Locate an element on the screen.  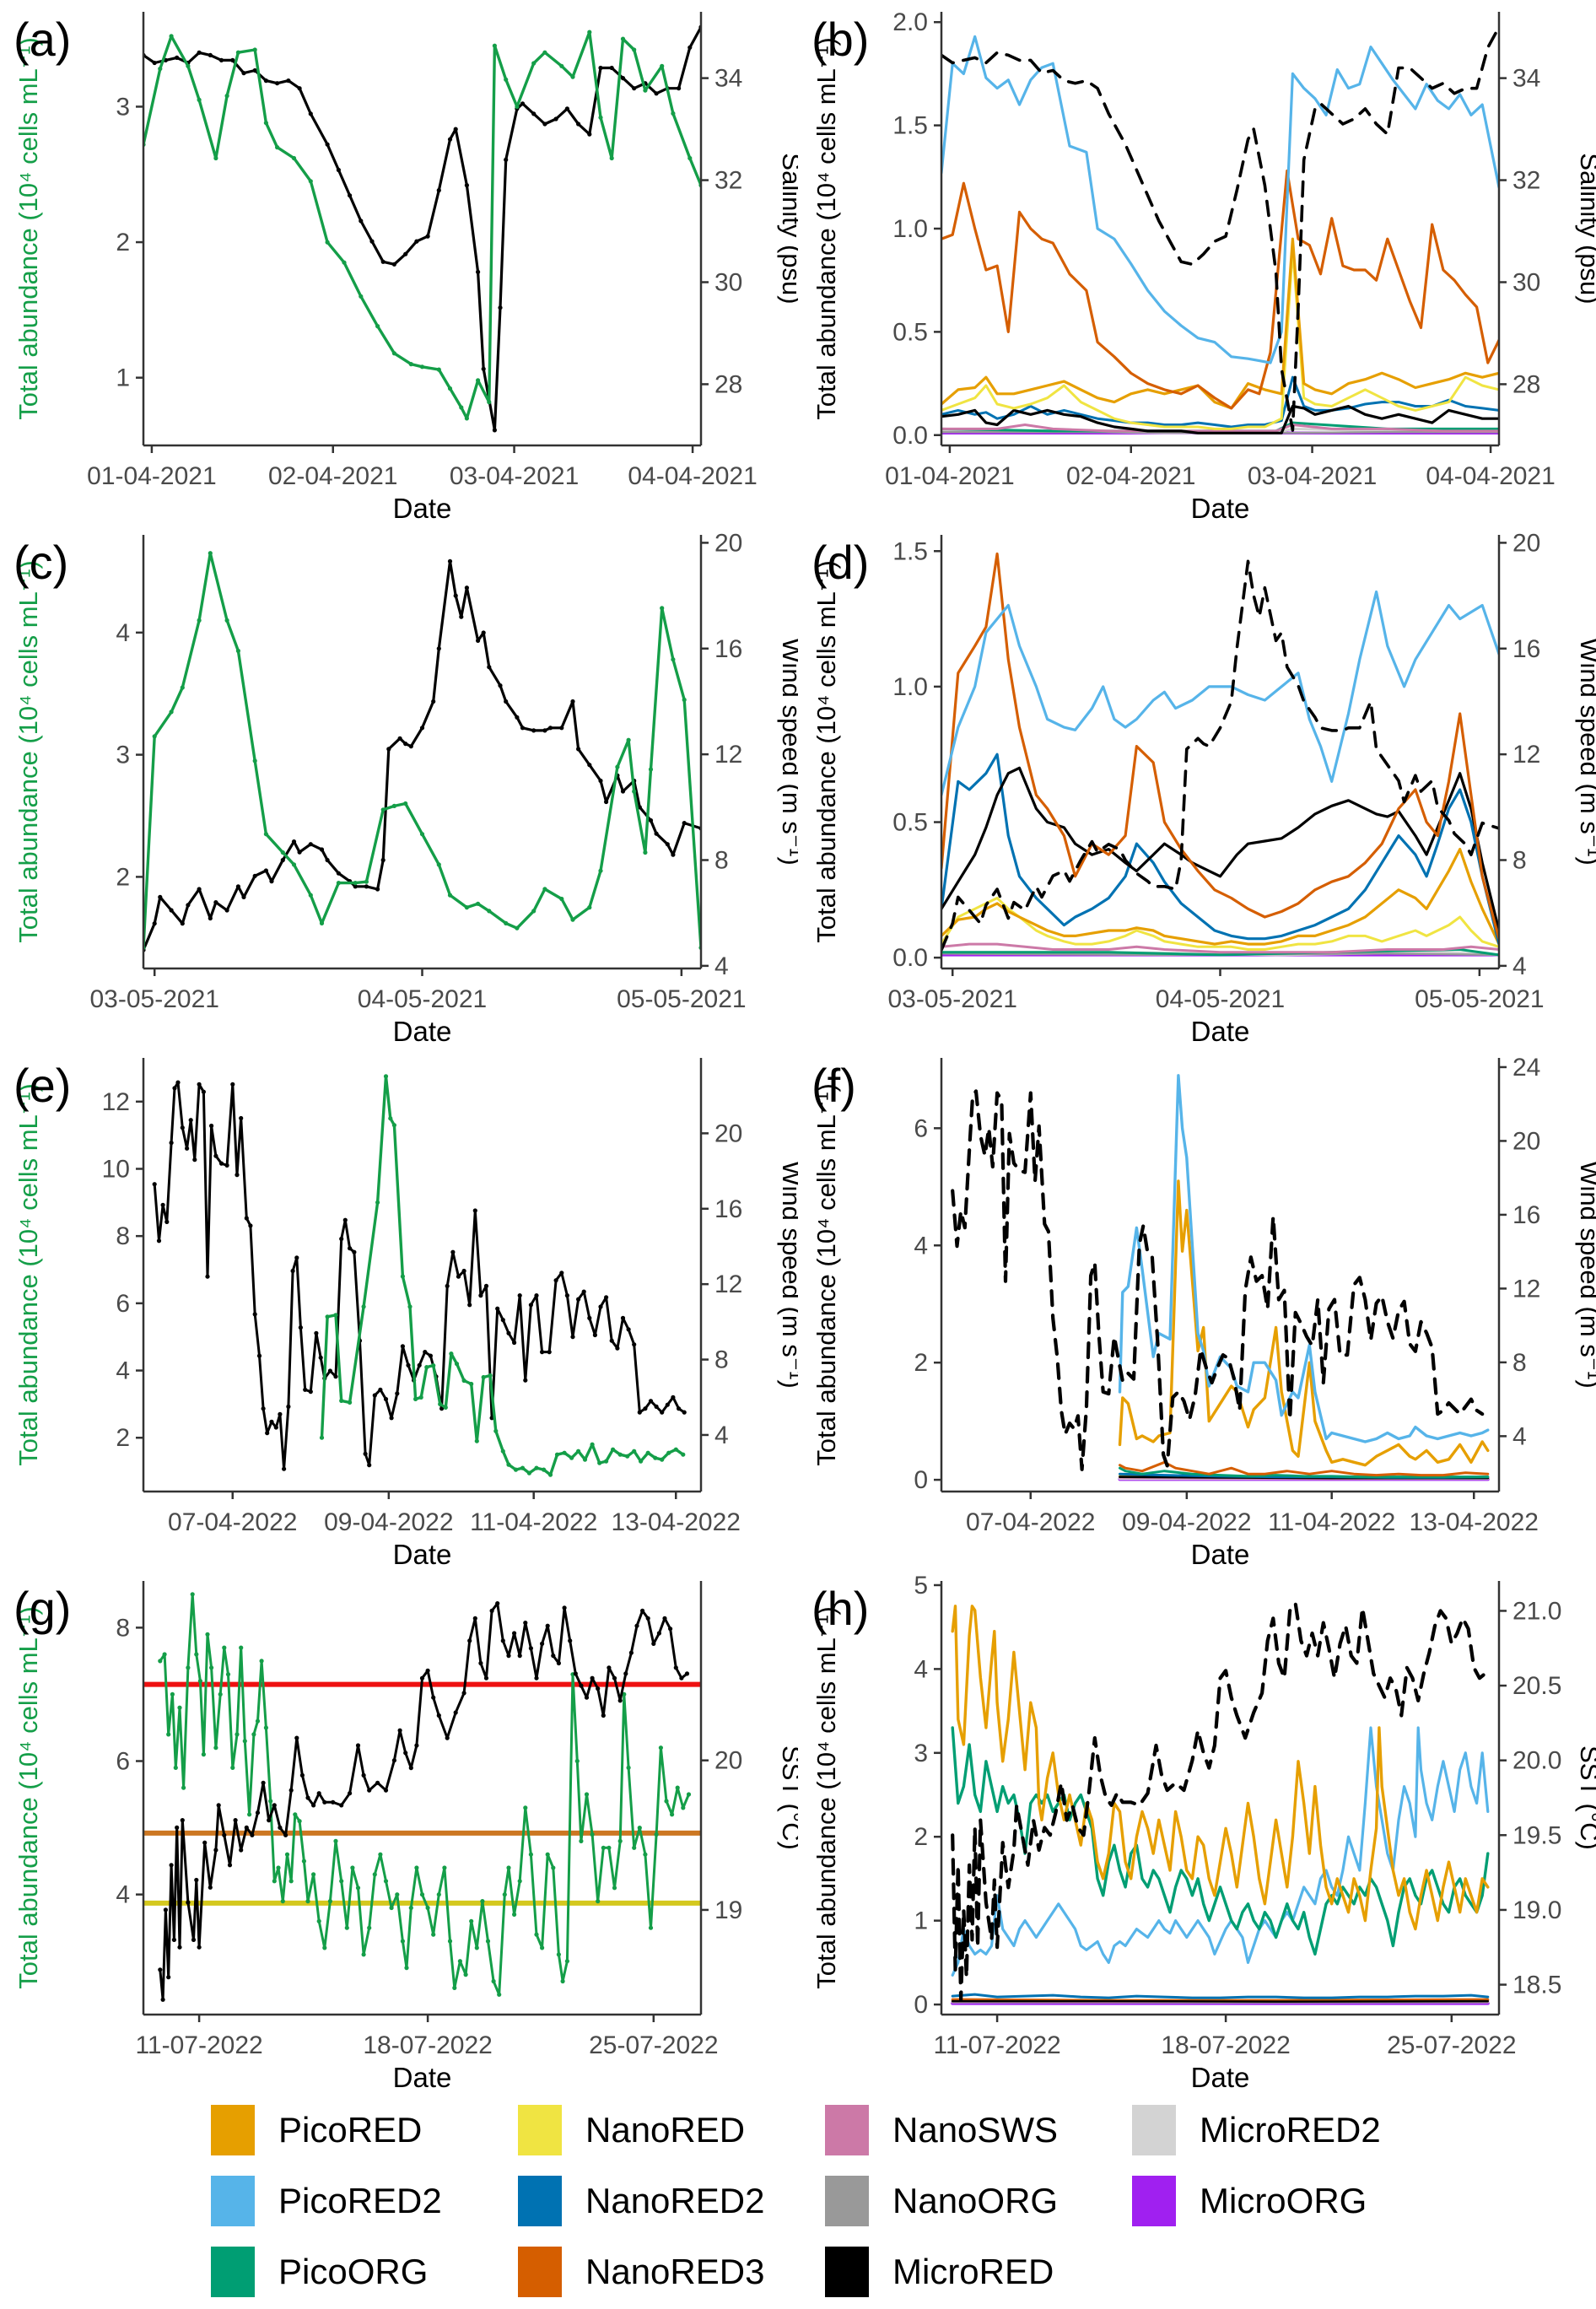
legend-swatch-NanoRED is located at coordinates (540, 2129).